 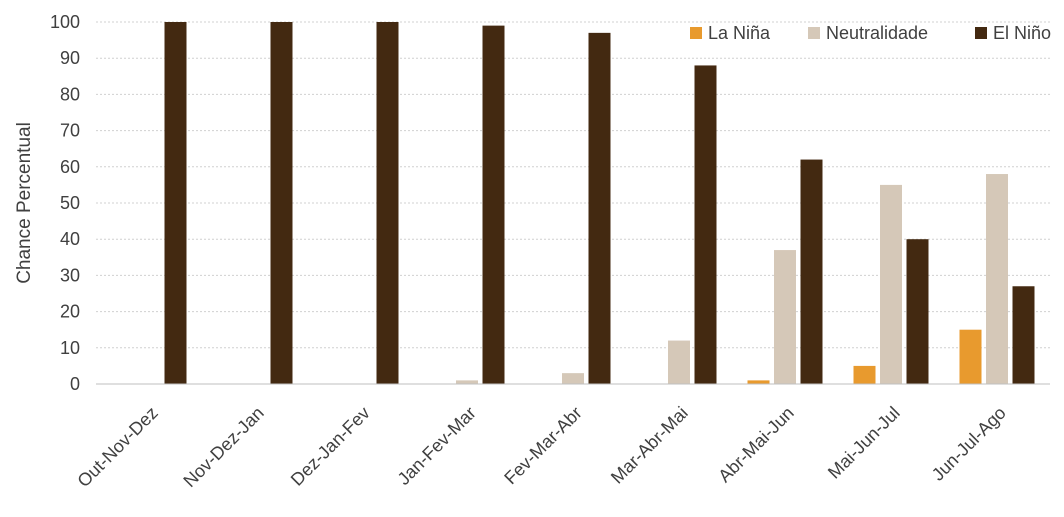 What do you see at coordinates (70, 131) in the screenshot?
I see `y-tick-label: 70` at bounding box center [70, 131].